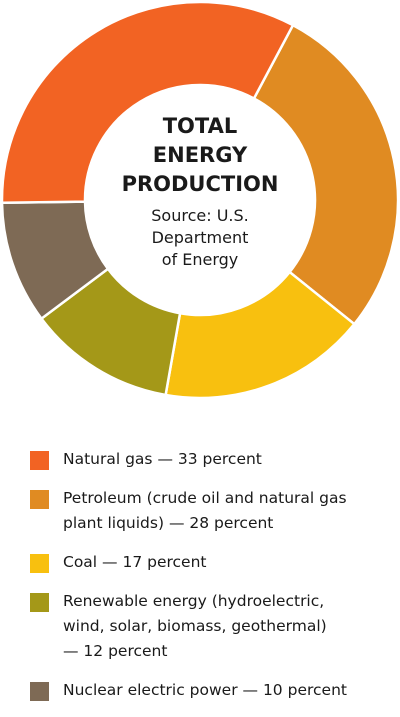  What do you see at coordinates (195, 626) in the screenshot?
I see `legend-label-line: wind, solar, biomass, geothermal)` at bounding box center [195, 626].